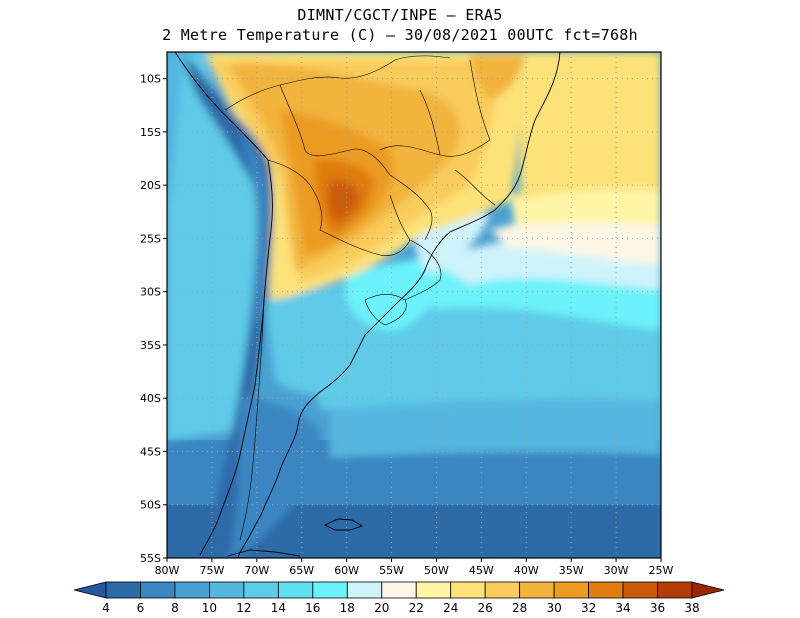 This screenshot has height=618, width=800. Describe the element at coordinates (167, 570) in the screenshot. I see `lon-tick-label: 80W` at that location.